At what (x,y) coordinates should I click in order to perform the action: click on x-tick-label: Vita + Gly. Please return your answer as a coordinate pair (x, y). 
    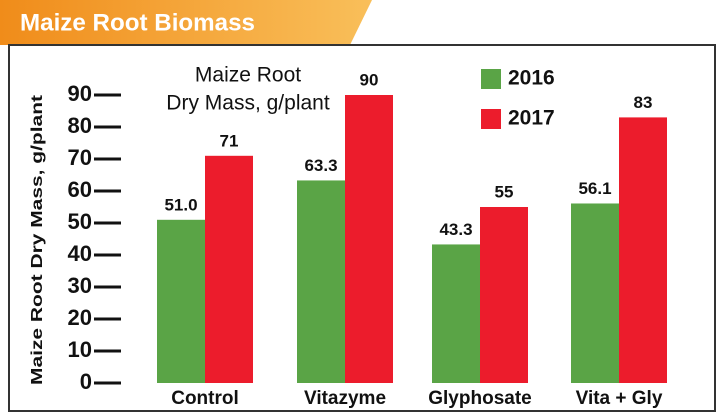
    Looking at the image, I should click on (619, 398).